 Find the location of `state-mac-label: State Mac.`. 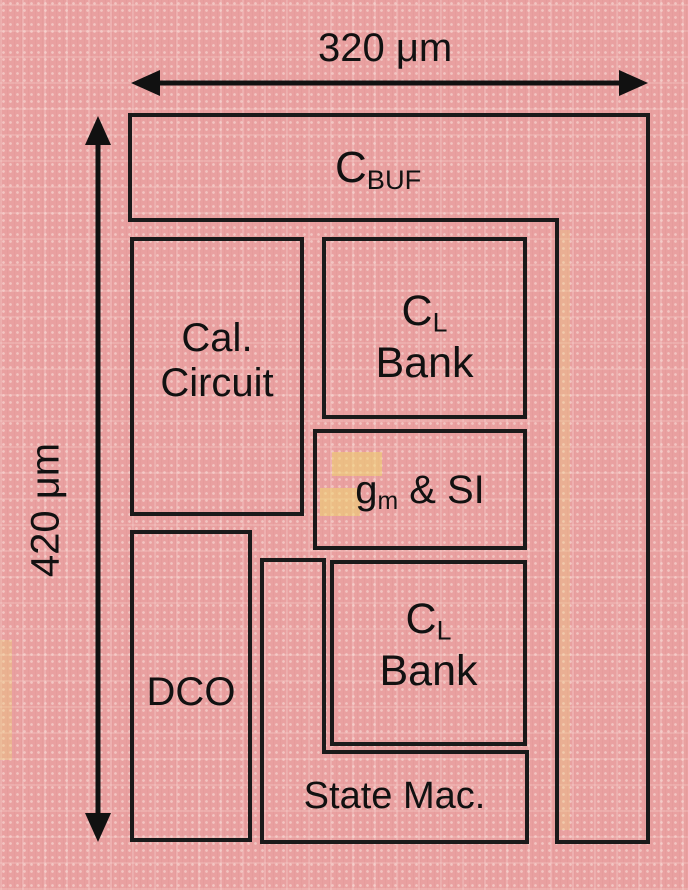

state-mac-label: State Mac. is located at coordinates (394, 796).